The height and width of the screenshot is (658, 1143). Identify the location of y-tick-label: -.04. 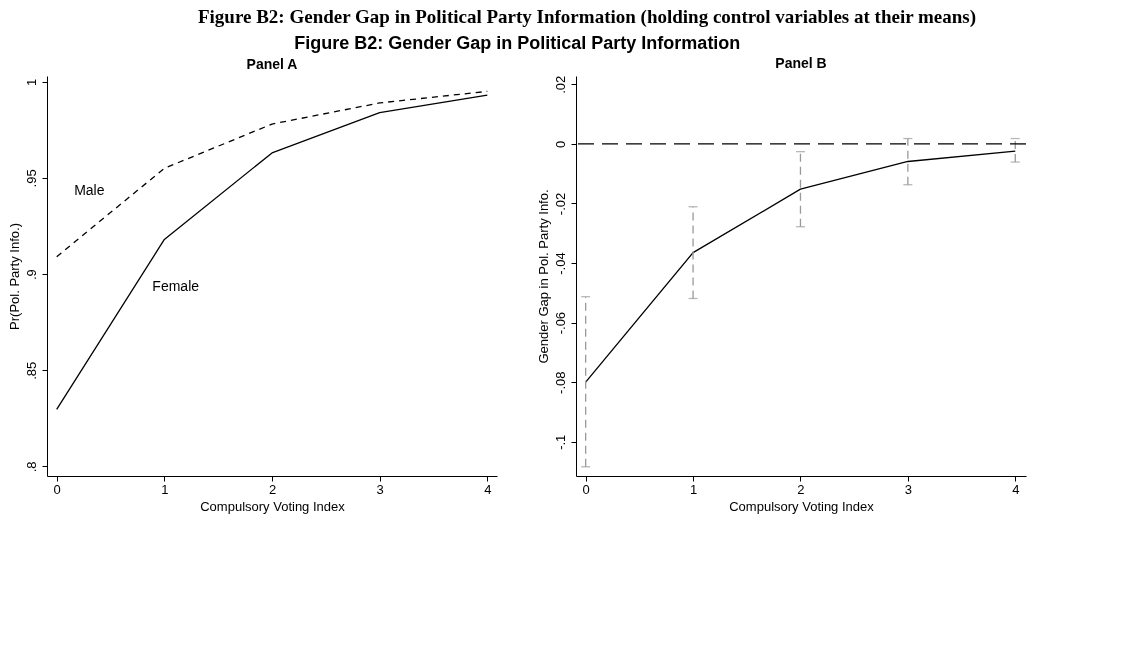
(560, 263).